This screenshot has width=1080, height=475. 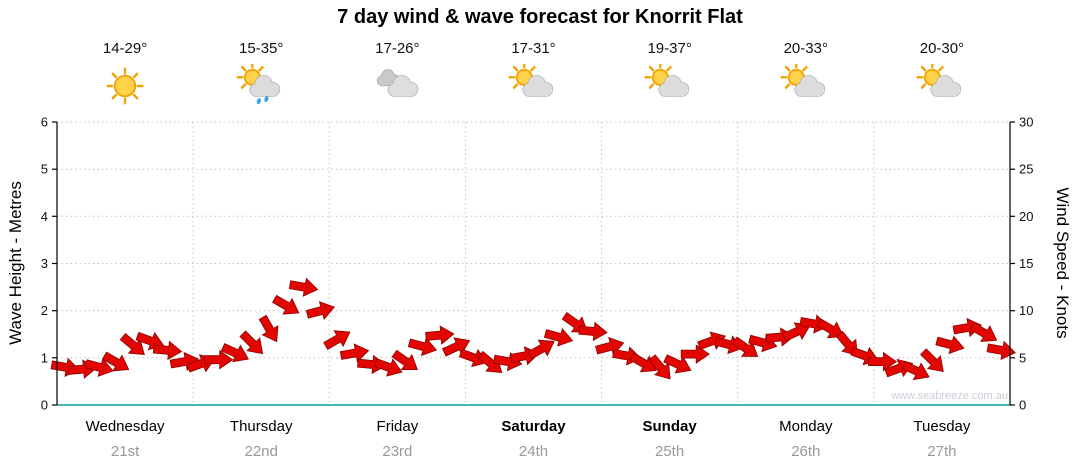 What do you see at coordinates (1026, 263) in the screenshot?
I see `right-axis-tick: 15` at bounding box center [1026, 263].